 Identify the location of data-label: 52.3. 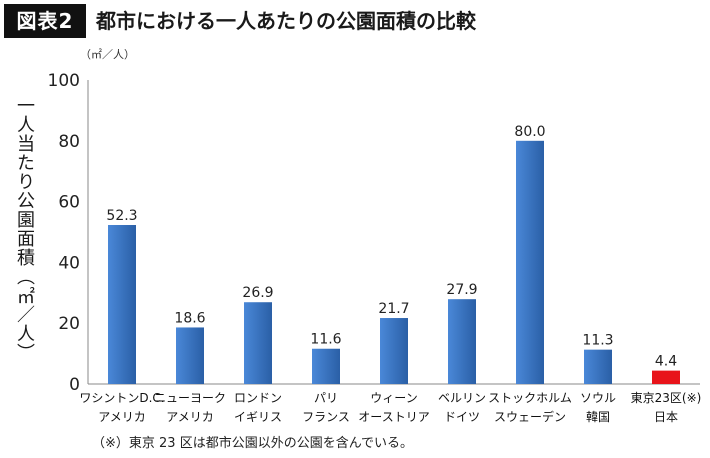
(121, 216).